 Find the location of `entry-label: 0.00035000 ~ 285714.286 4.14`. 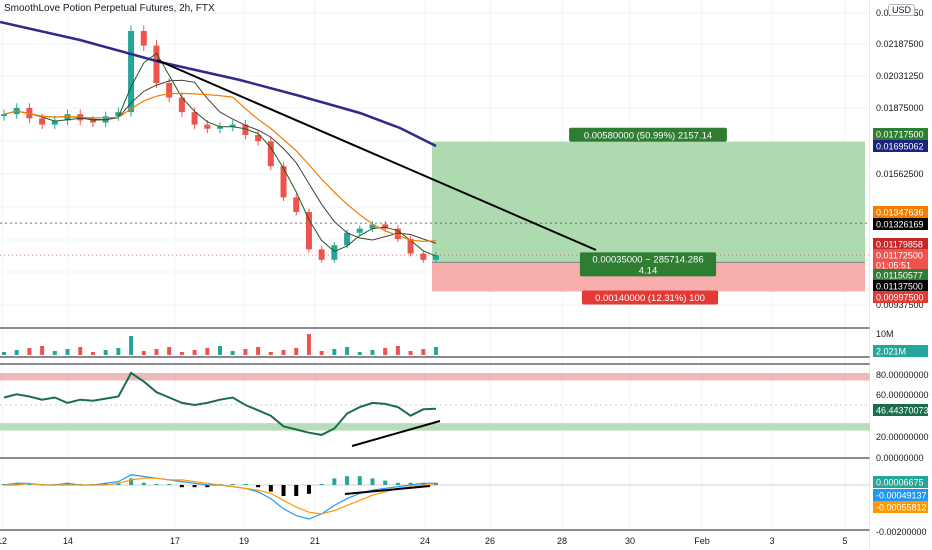

entry-label: 0.00035000 ~ 285714.286 4.14 is located at coordinates (648, 264).